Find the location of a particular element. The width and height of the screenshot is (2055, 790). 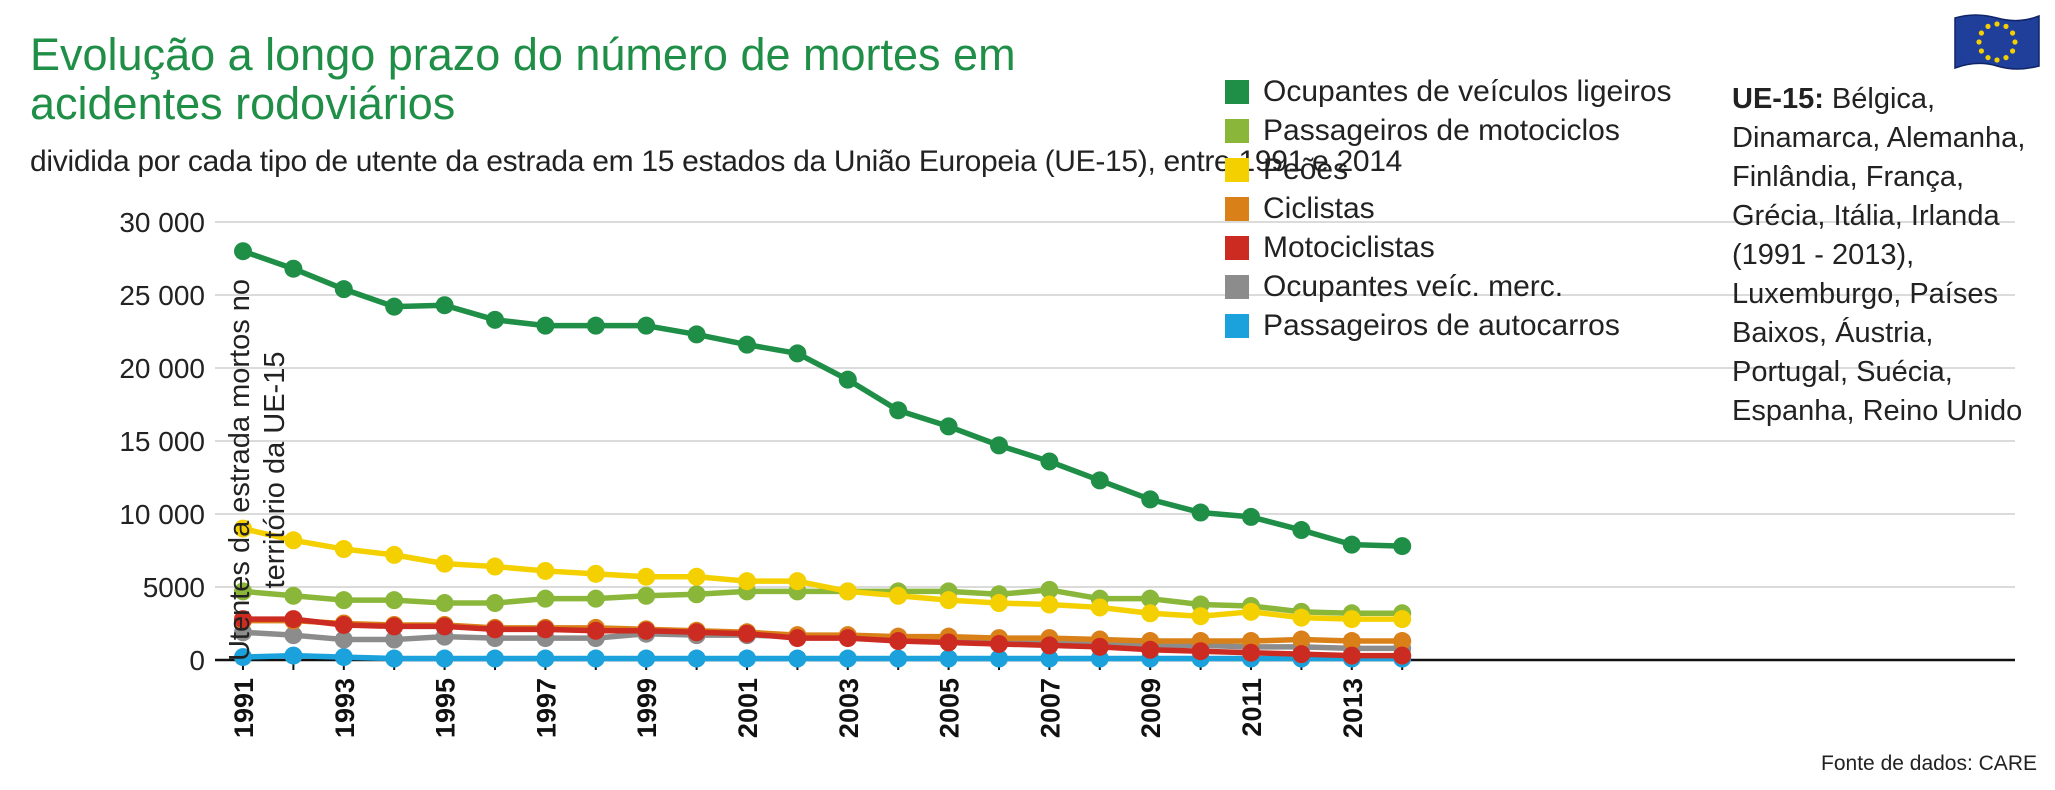

x-tick-label: 1991 is located at coordinates (244, 708).